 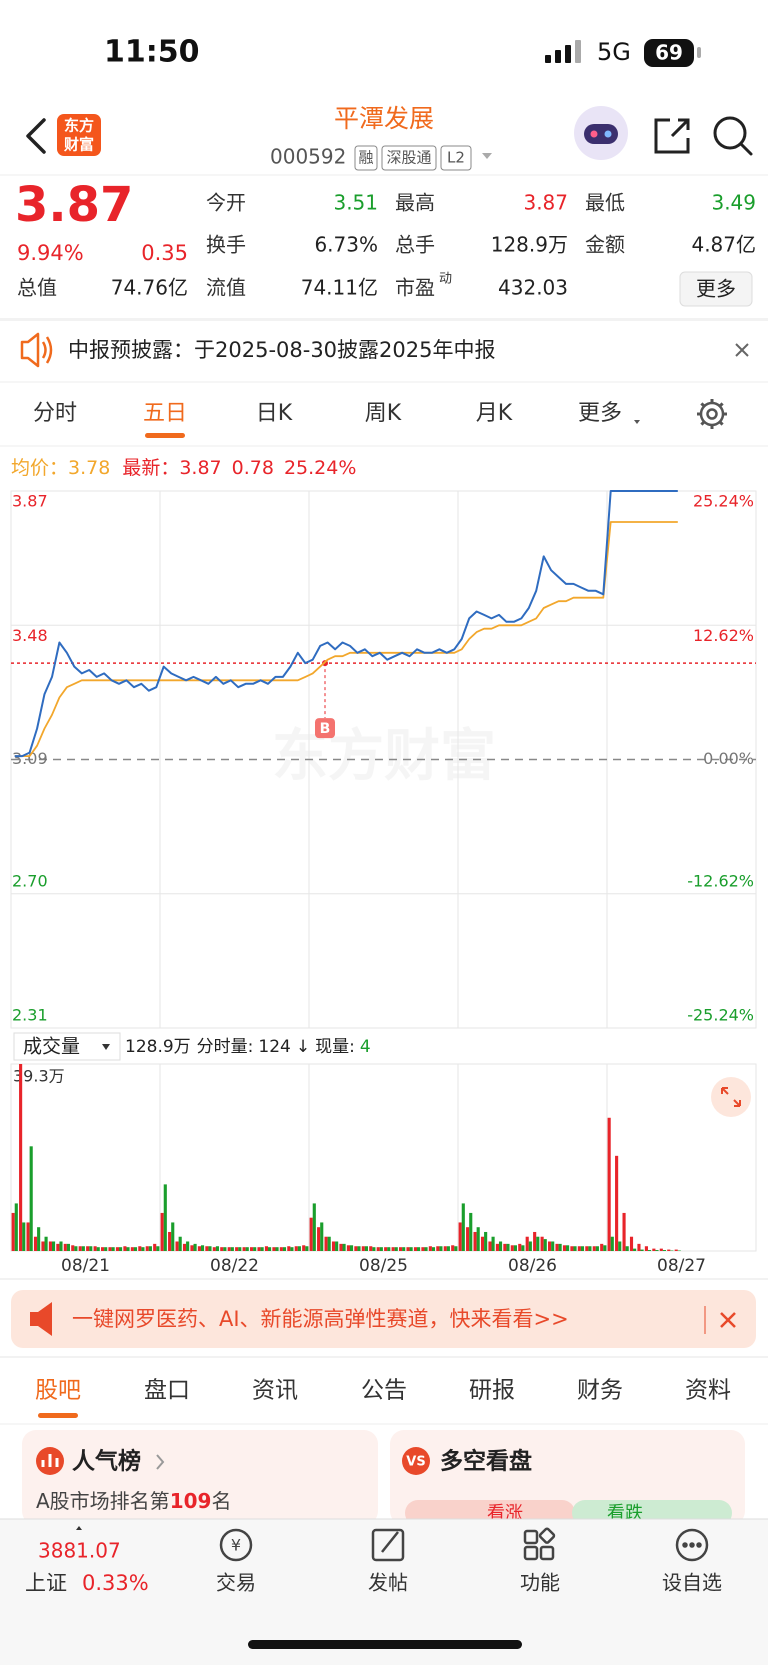 What do you see at coordinates (728, 1320) in the screenshot?
I see `close-ad` at bounding box center [728, 1320].